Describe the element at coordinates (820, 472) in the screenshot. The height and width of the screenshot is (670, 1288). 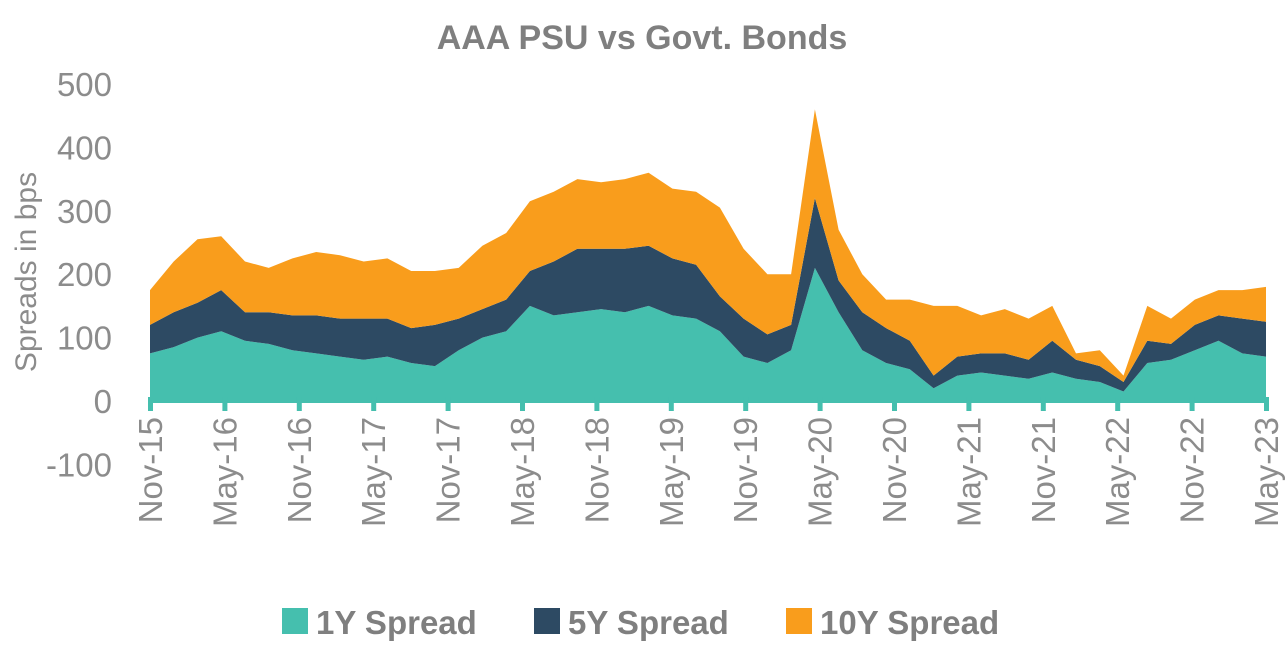
I see `x-tick-label: May-20` at that location.